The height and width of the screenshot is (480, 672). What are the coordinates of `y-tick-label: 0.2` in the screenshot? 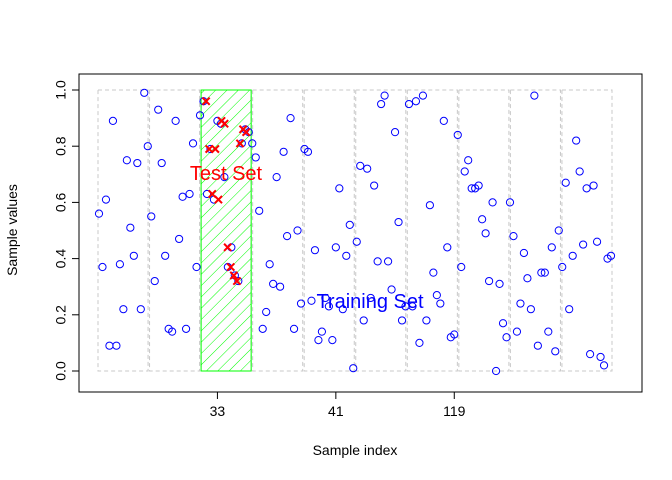 It's located at (61, 315).